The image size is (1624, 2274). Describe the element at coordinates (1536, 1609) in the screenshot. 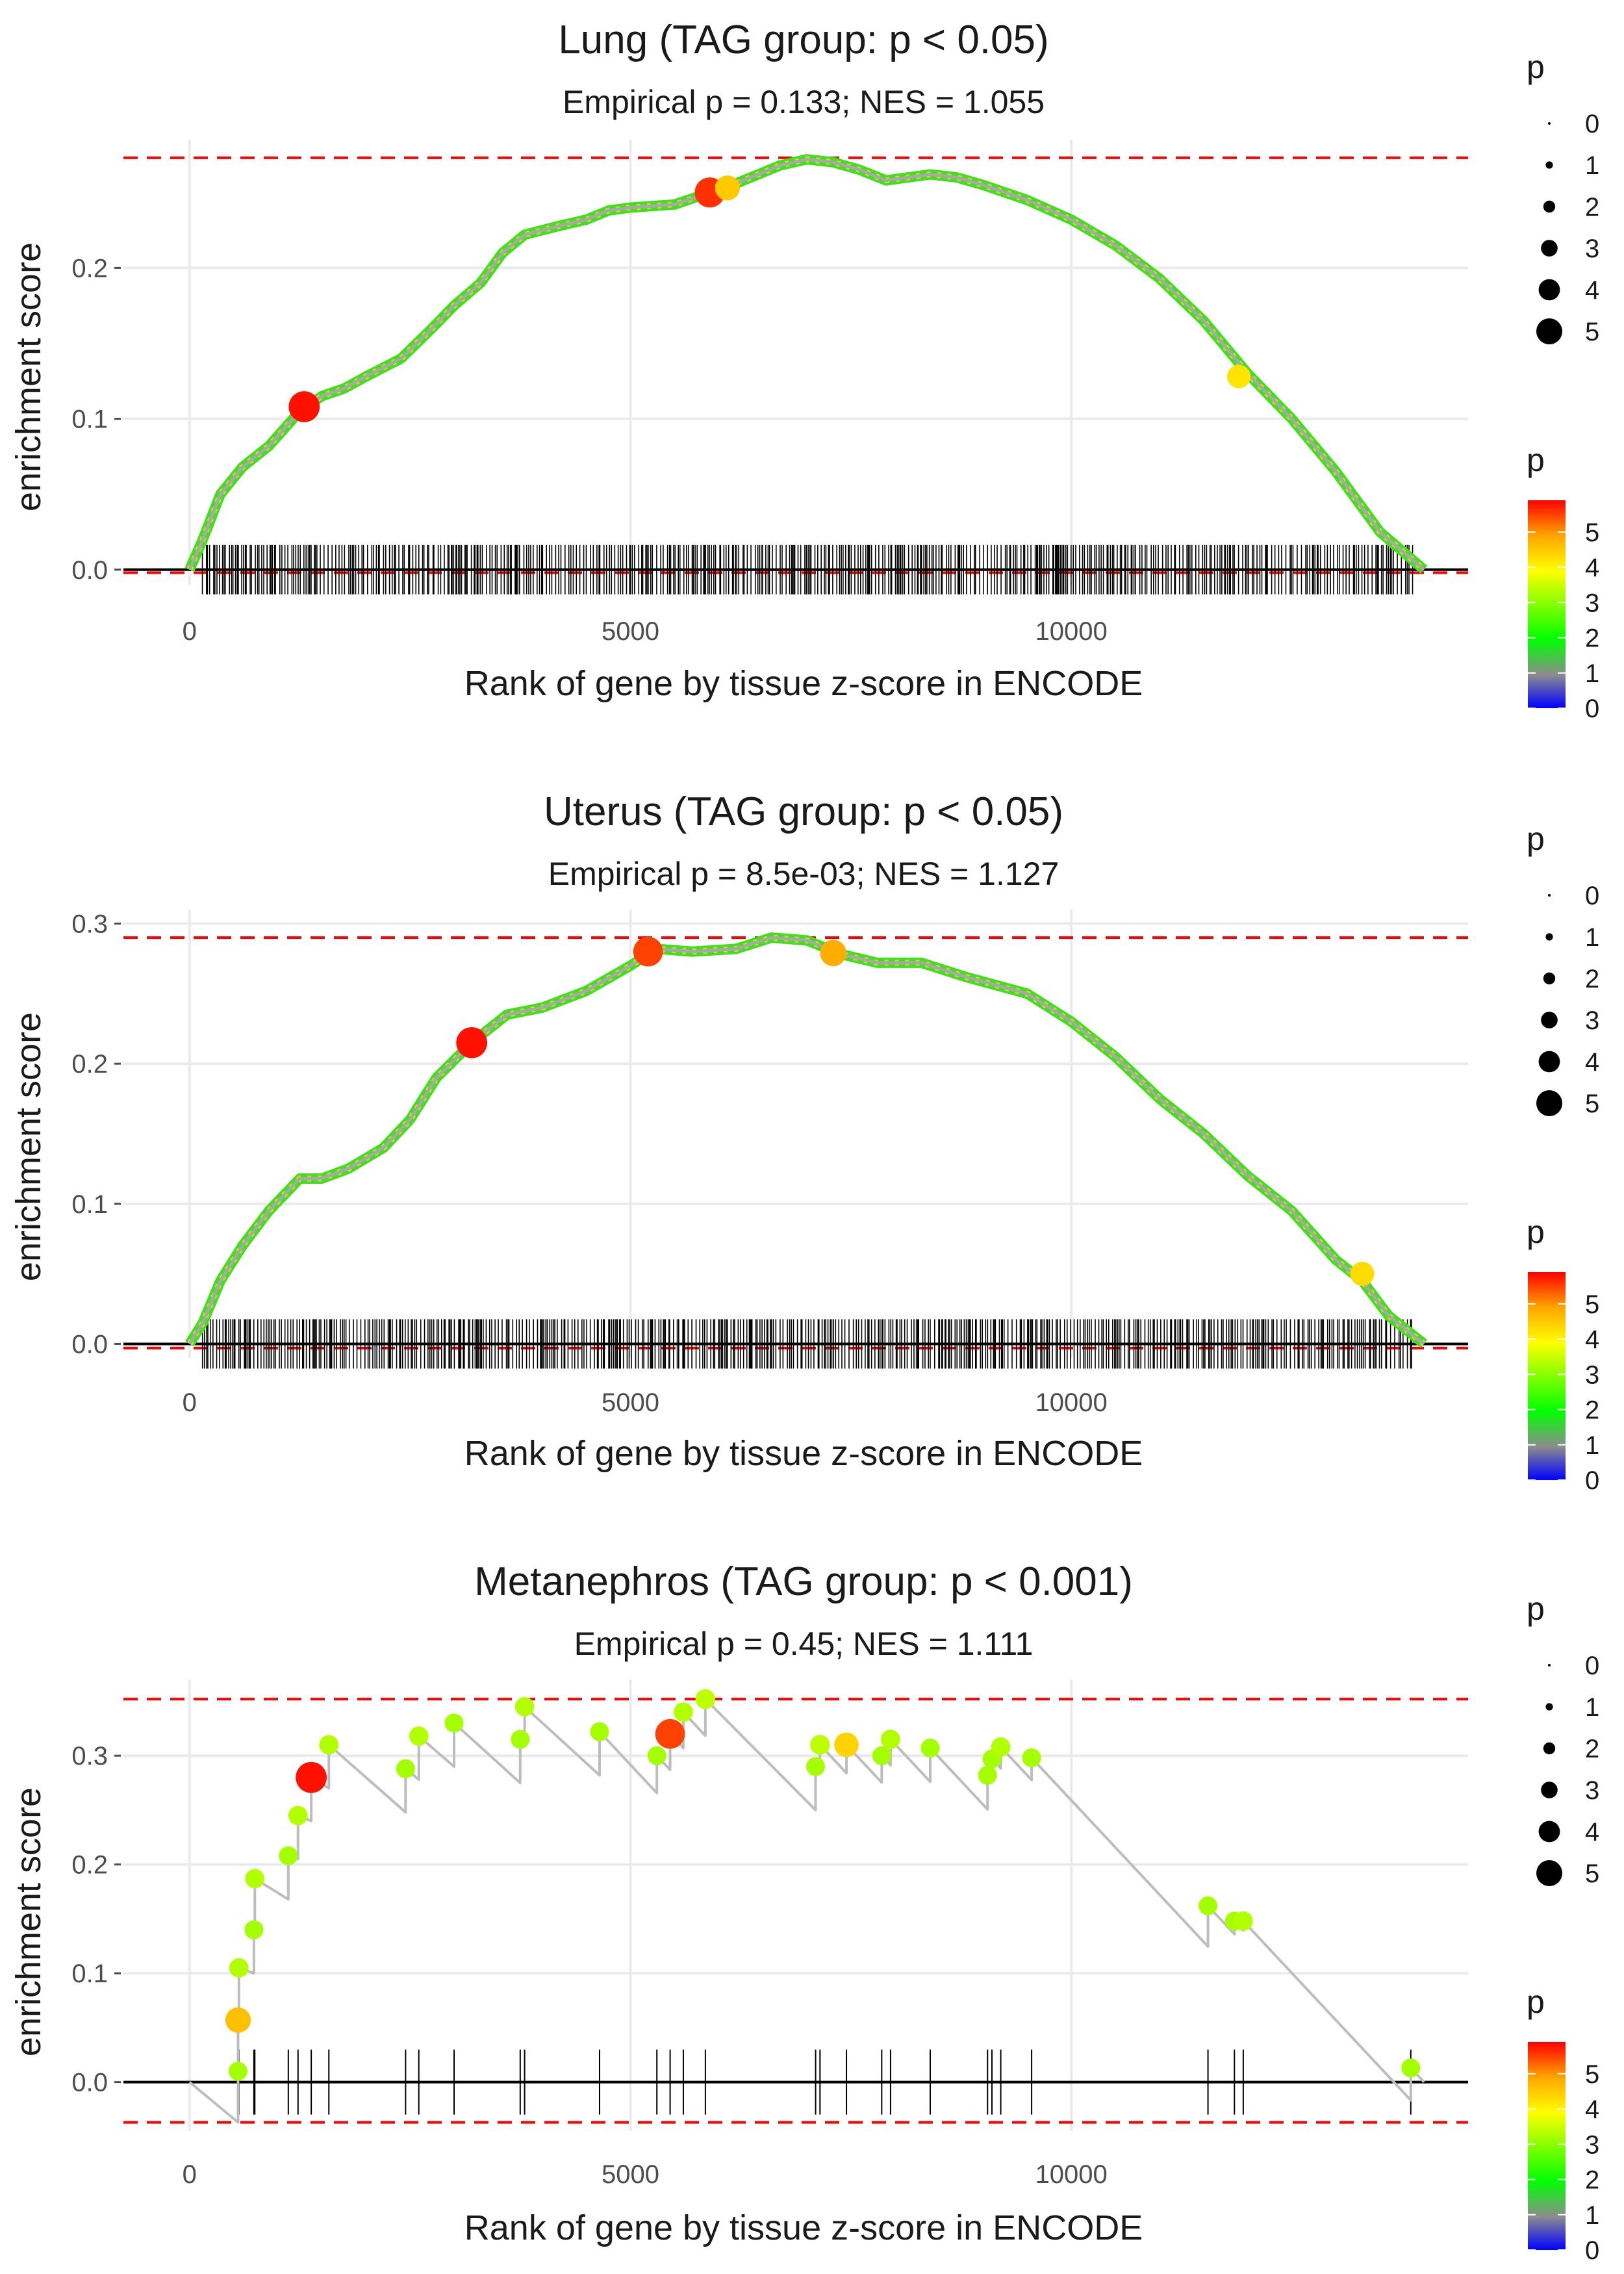

I see `panel-3-size-legend-title: p` at that location.